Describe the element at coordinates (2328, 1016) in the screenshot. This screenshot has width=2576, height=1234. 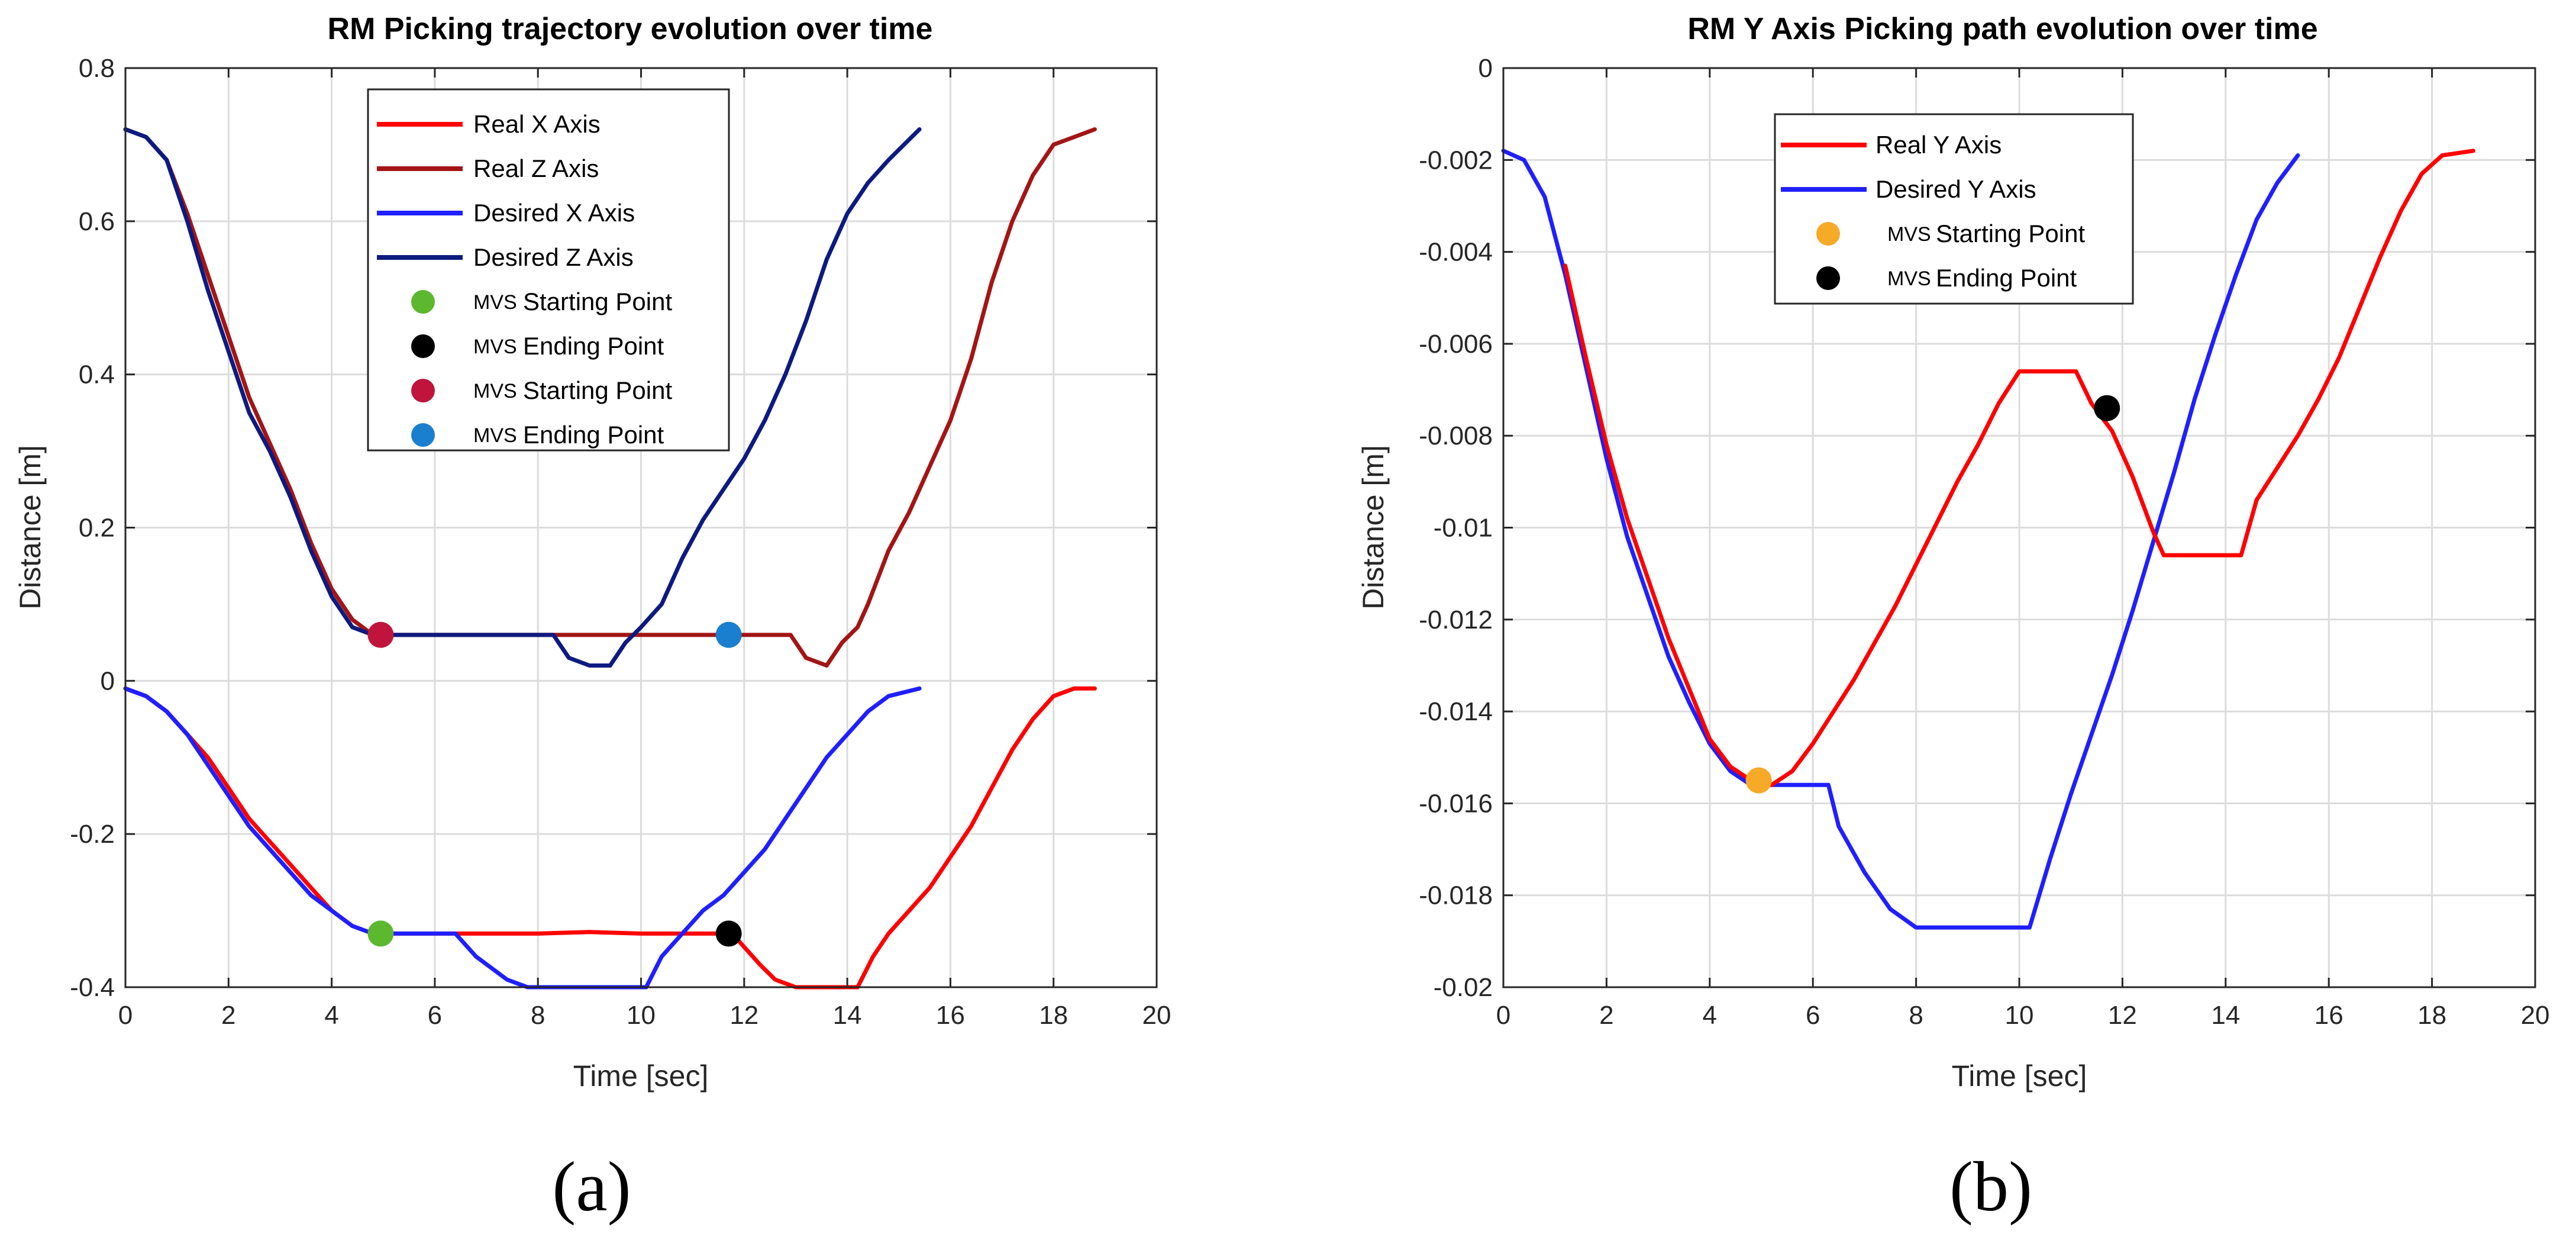
I see `chart-b-xtick-label-8: 16` at that location.